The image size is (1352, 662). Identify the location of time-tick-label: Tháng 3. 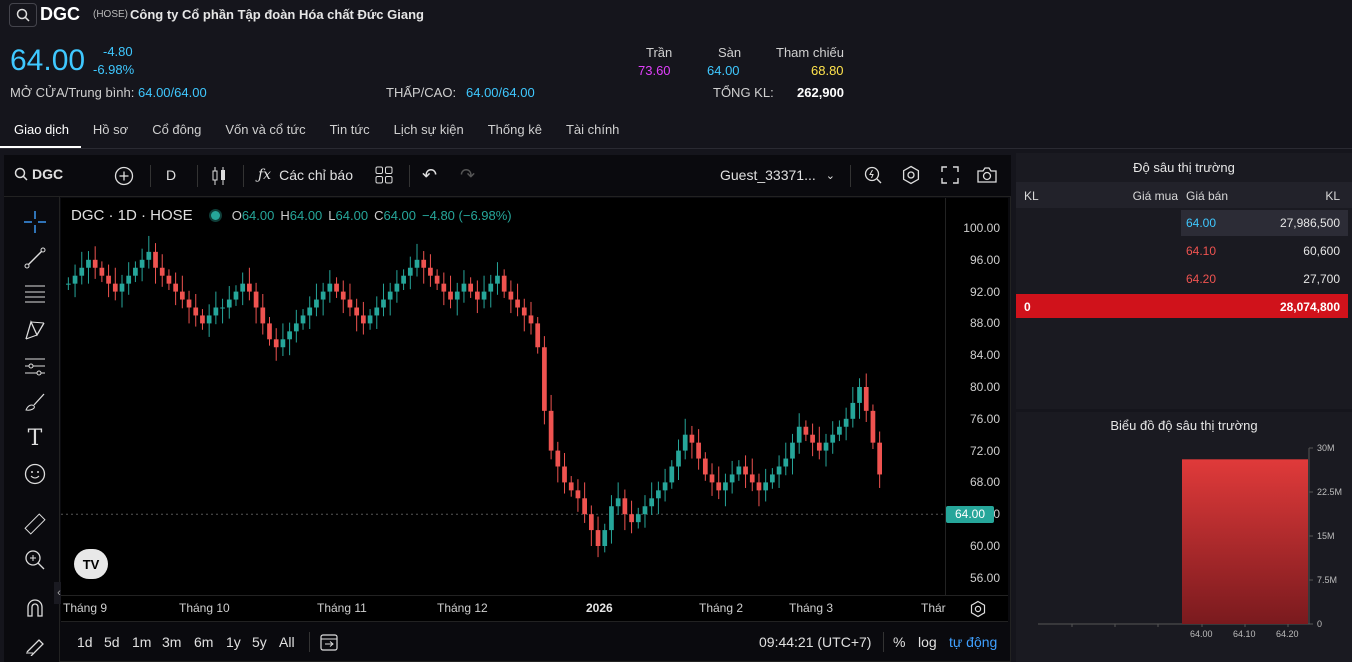
(811, 608).